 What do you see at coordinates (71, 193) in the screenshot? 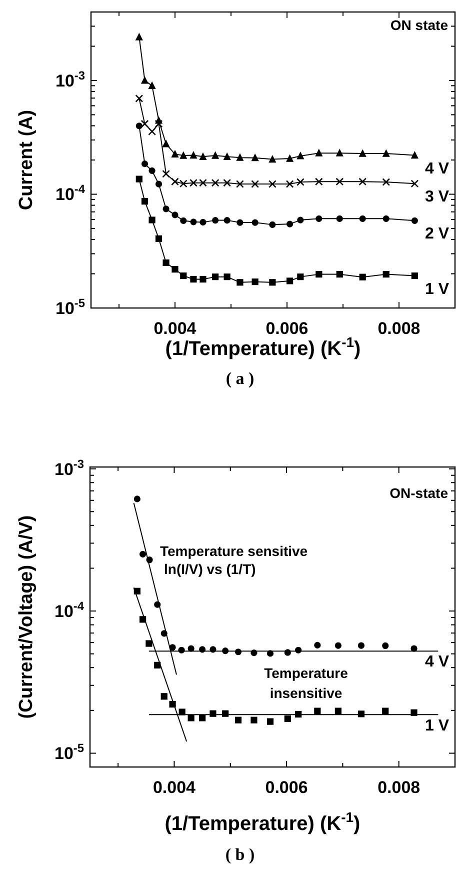
I see `y-tick-label: 10$^{-4}$` at bounding box center [71, 193].